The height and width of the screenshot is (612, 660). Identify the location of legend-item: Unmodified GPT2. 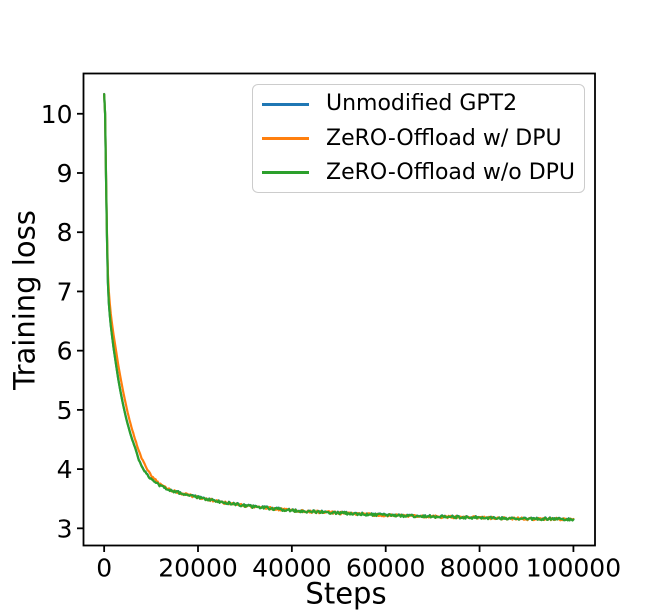
(418, 104).